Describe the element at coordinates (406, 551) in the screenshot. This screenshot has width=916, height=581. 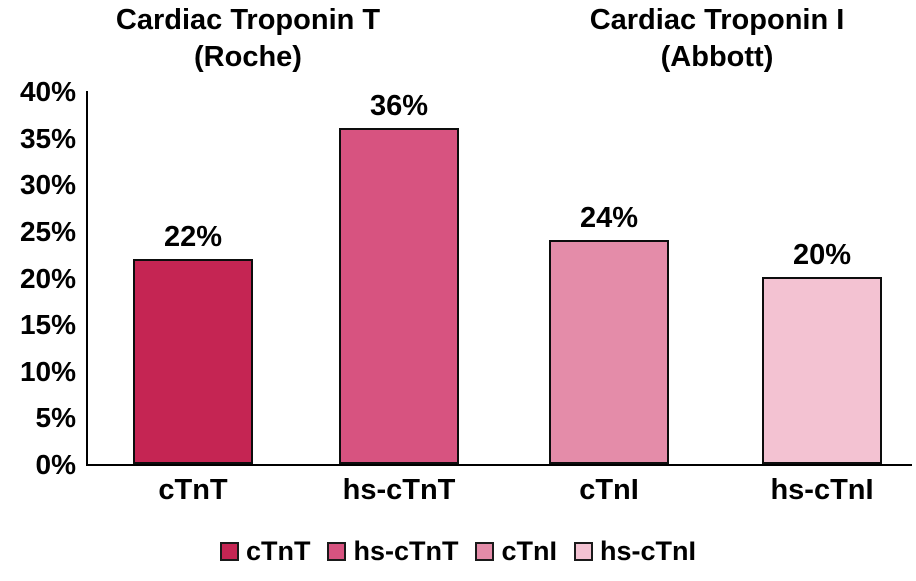
I see `legend-label: hs-cTnT` at that location.